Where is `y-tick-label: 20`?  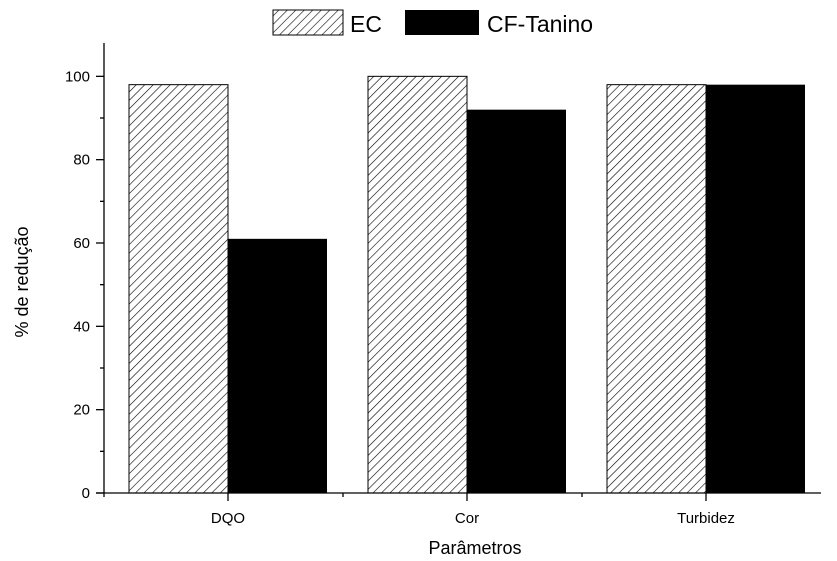
y-tick-label: 20 is located at coordinates (81, 410).